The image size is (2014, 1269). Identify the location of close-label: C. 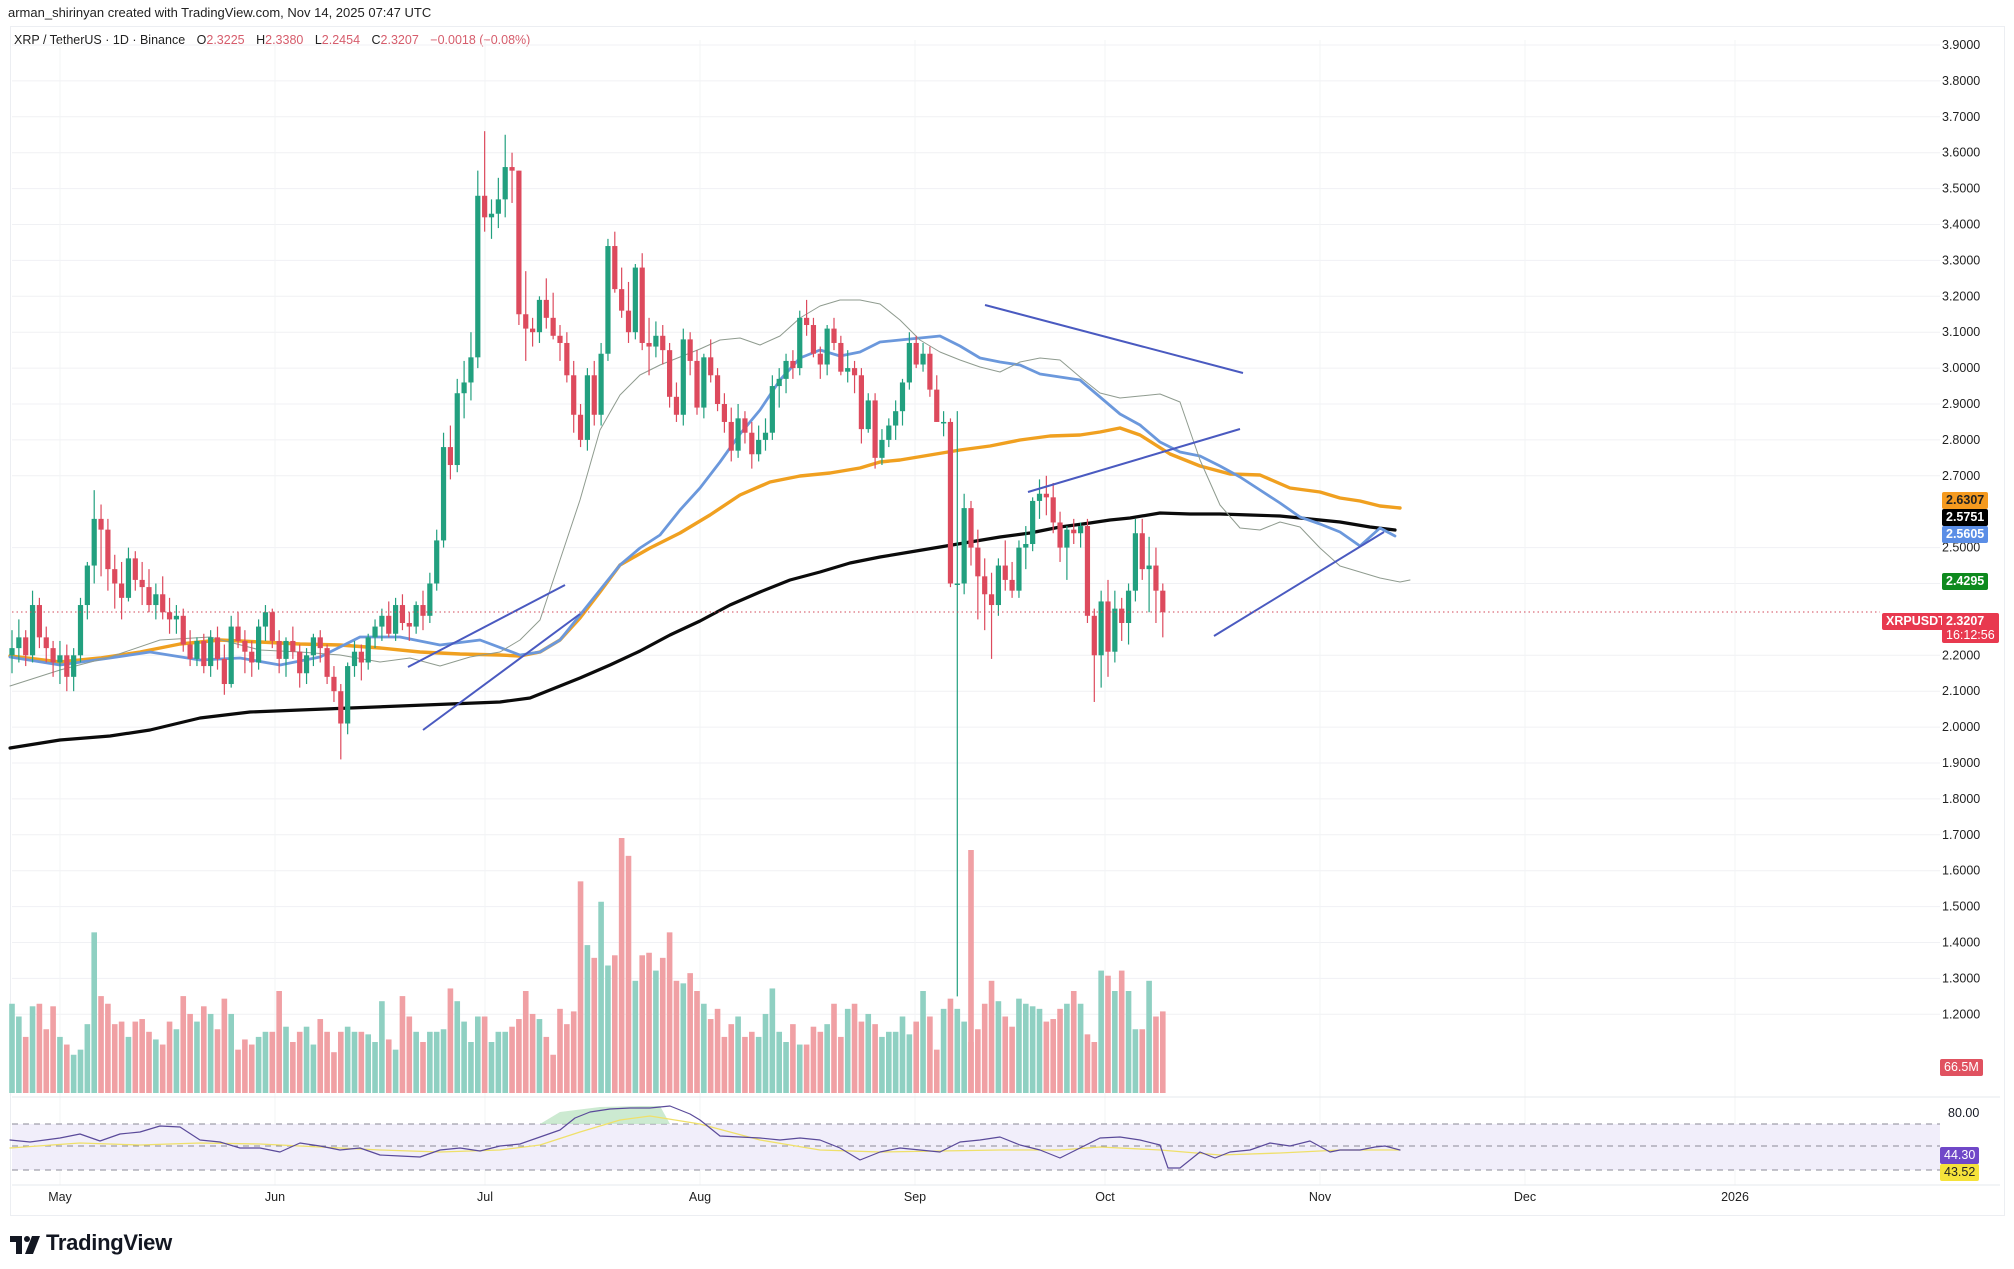
(376, 40).